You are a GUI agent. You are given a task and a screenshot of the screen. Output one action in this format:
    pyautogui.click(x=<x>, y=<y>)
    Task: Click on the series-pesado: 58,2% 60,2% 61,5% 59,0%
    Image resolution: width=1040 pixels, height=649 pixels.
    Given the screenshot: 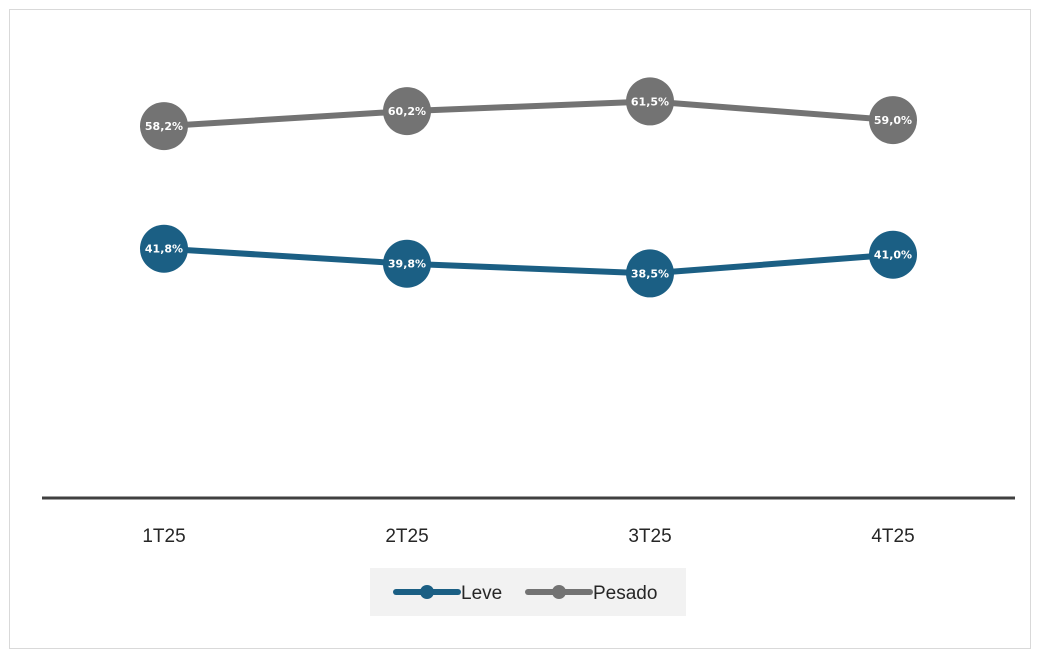 What is the action you would take?
    pyautogui.click(x=528, y=114)
    